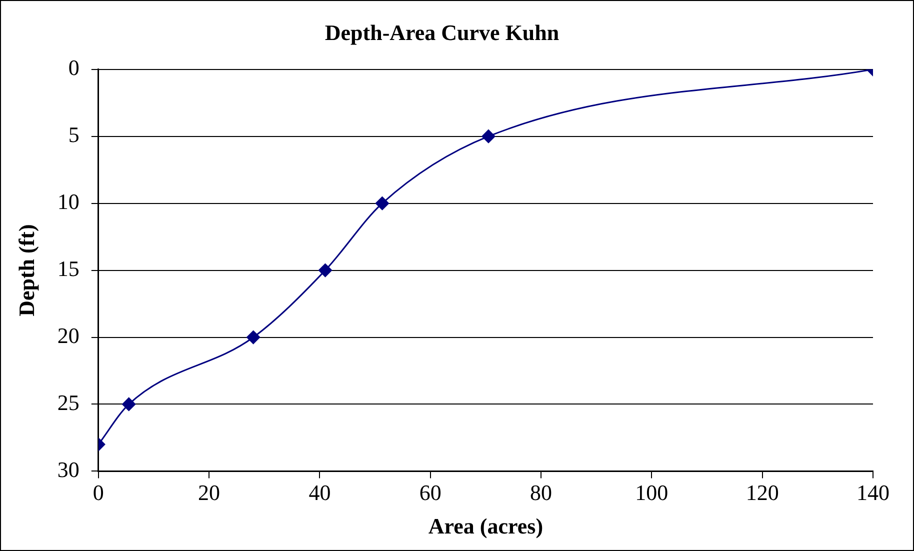 The width and height of the screenshot is (914, 551). I want to click on y-tick-label: 25, so click(68, 403).